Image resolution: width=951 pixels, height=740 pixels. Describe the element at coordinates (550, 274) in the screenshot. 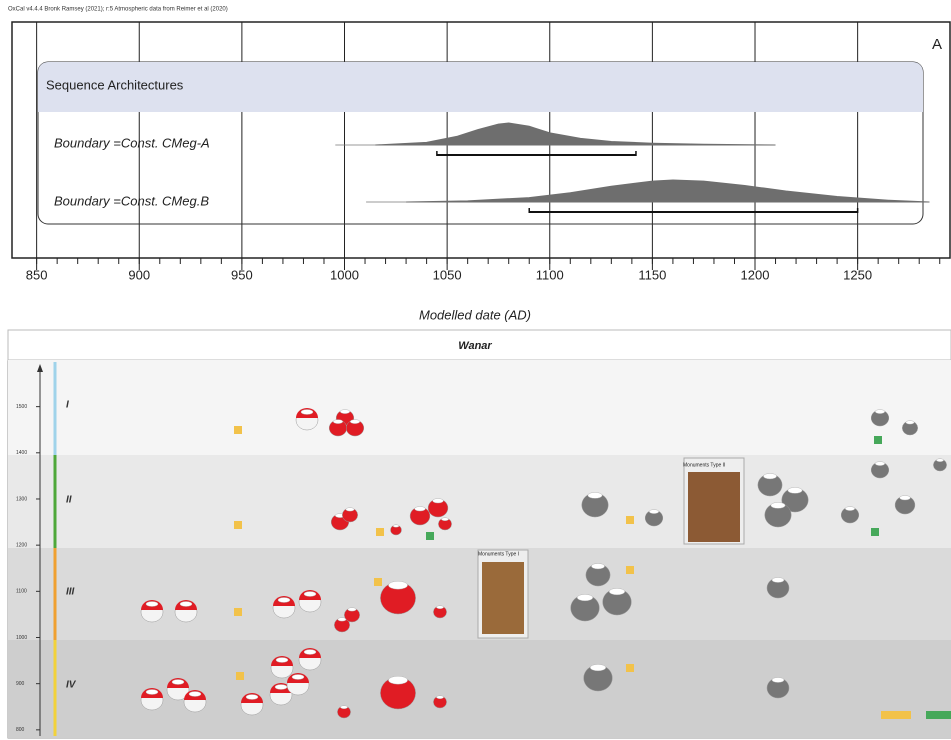

I see `x-tick-label: 1100` at that location.